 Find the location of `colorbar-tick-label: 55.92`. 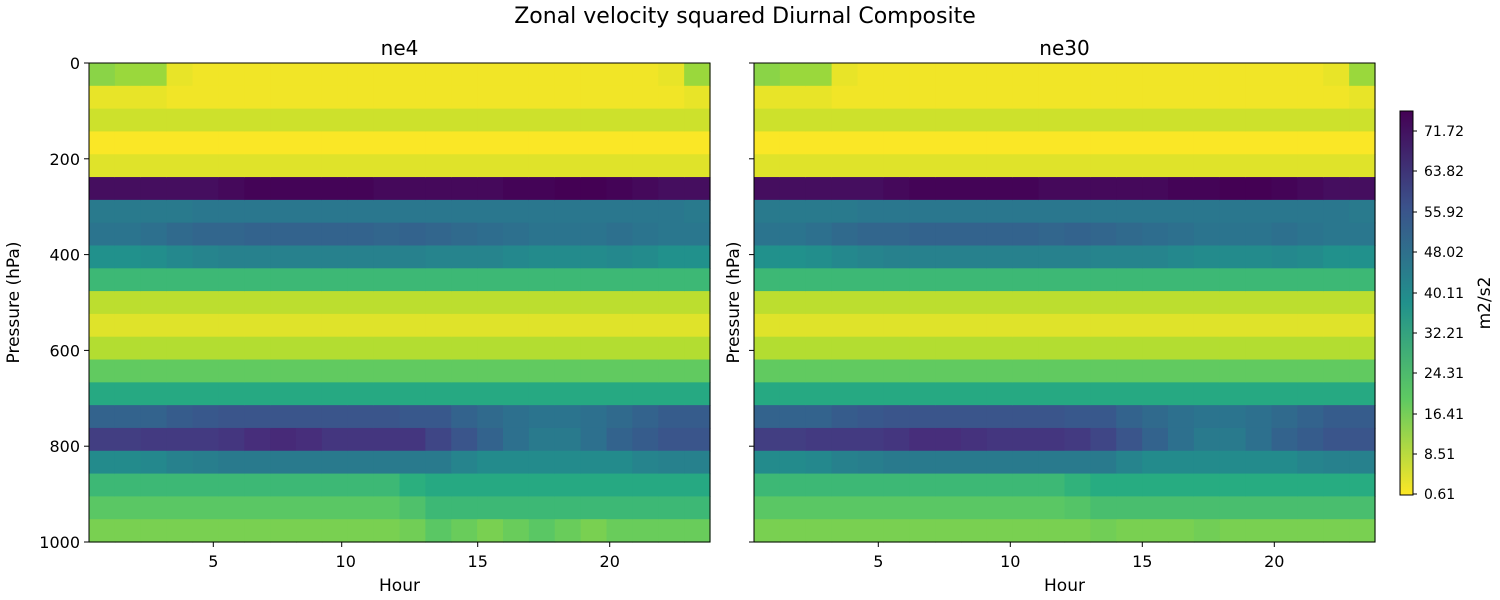

colorbar-tick-label: 55.92 is located at coordinates (1444, 213).